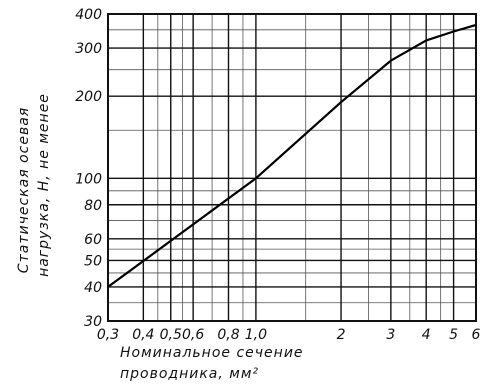 Image resolution: width=481 pixels, height=390 pixels. I want to click on y-tick-label: 30, so click(93, 322).